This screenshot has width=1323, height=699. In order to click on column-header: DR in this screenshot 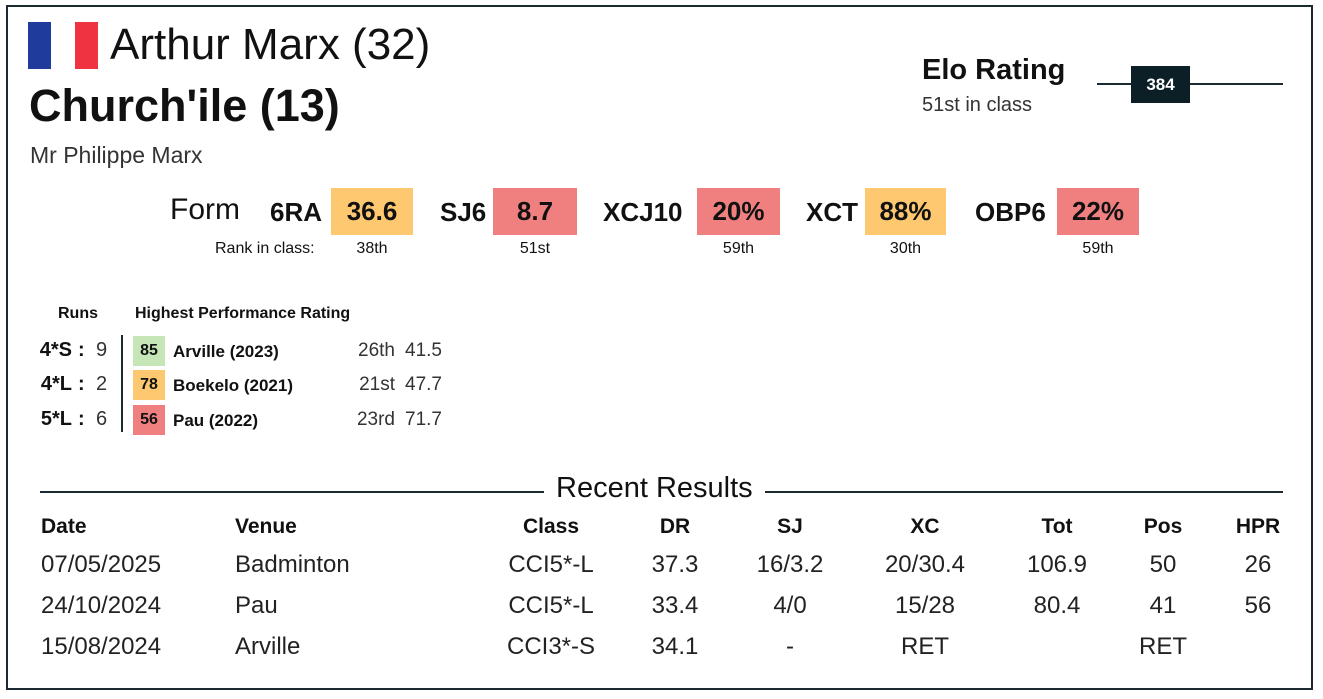, I will do `click(675, 526)`.